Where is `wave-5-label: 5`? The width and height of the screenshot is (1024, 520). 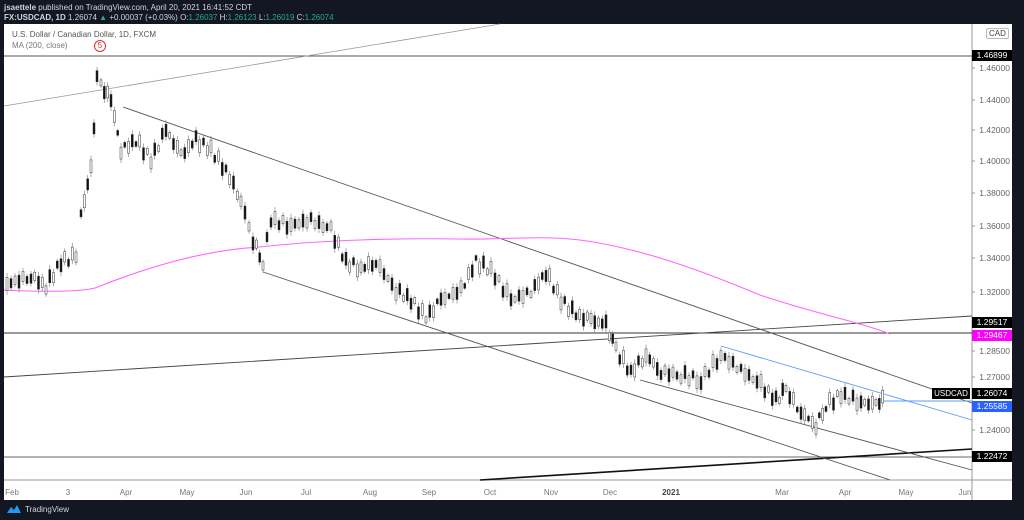
wave-5-label: 5 is located at coordinates (100, 46).